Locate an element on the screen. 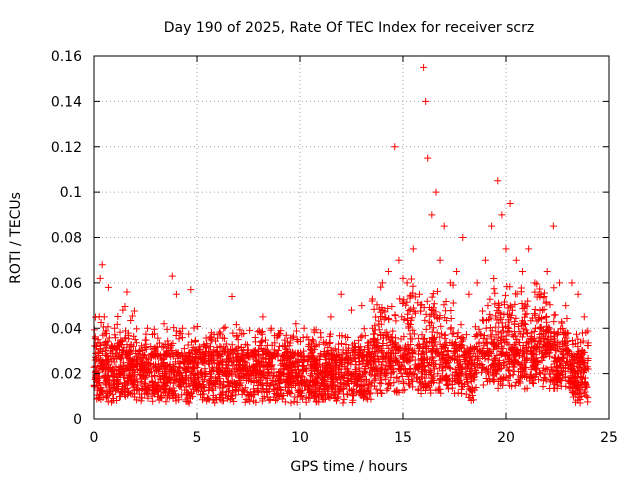 This screenshot has height=480, width=640. y-tick-label: 0.16 is located at coordinates (66, 57).